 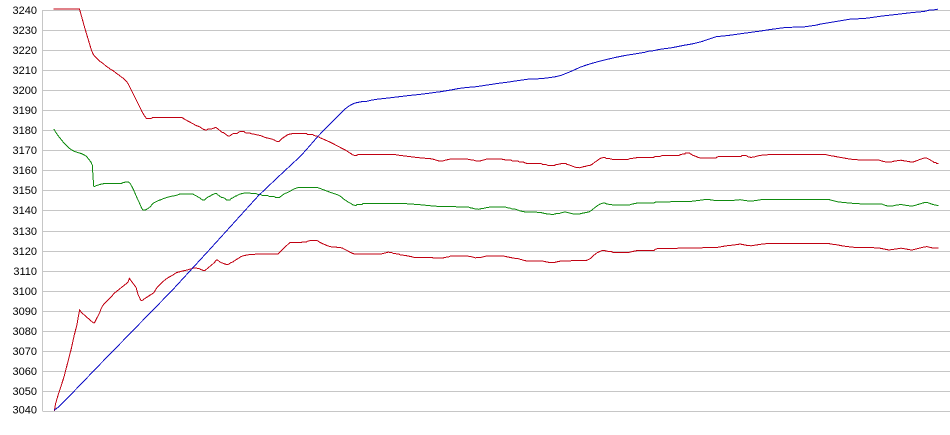 I want to click on svg-text: 3200, so click(x=25, y=91).